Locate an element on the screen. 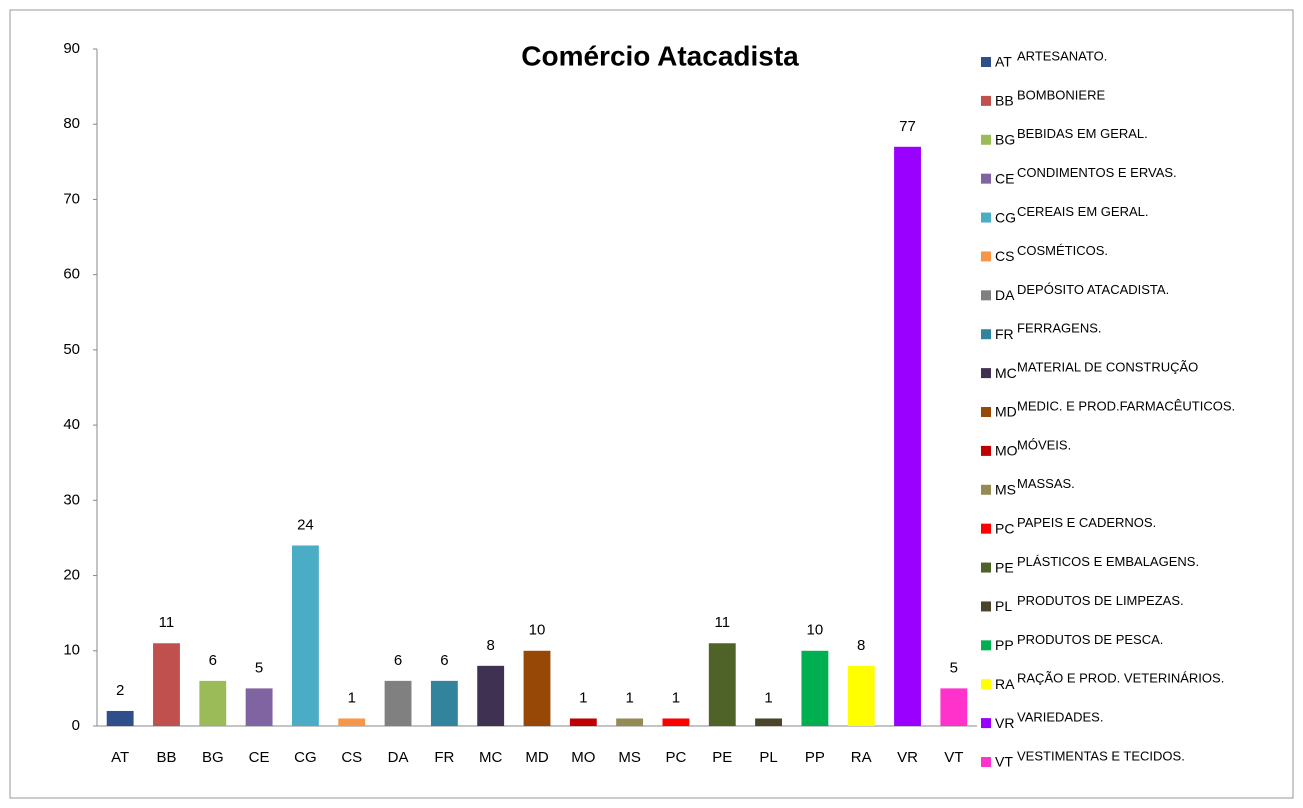 This screenshot has height=808, width=1303. legend-code: BB is located at coordinates (1004, 101).